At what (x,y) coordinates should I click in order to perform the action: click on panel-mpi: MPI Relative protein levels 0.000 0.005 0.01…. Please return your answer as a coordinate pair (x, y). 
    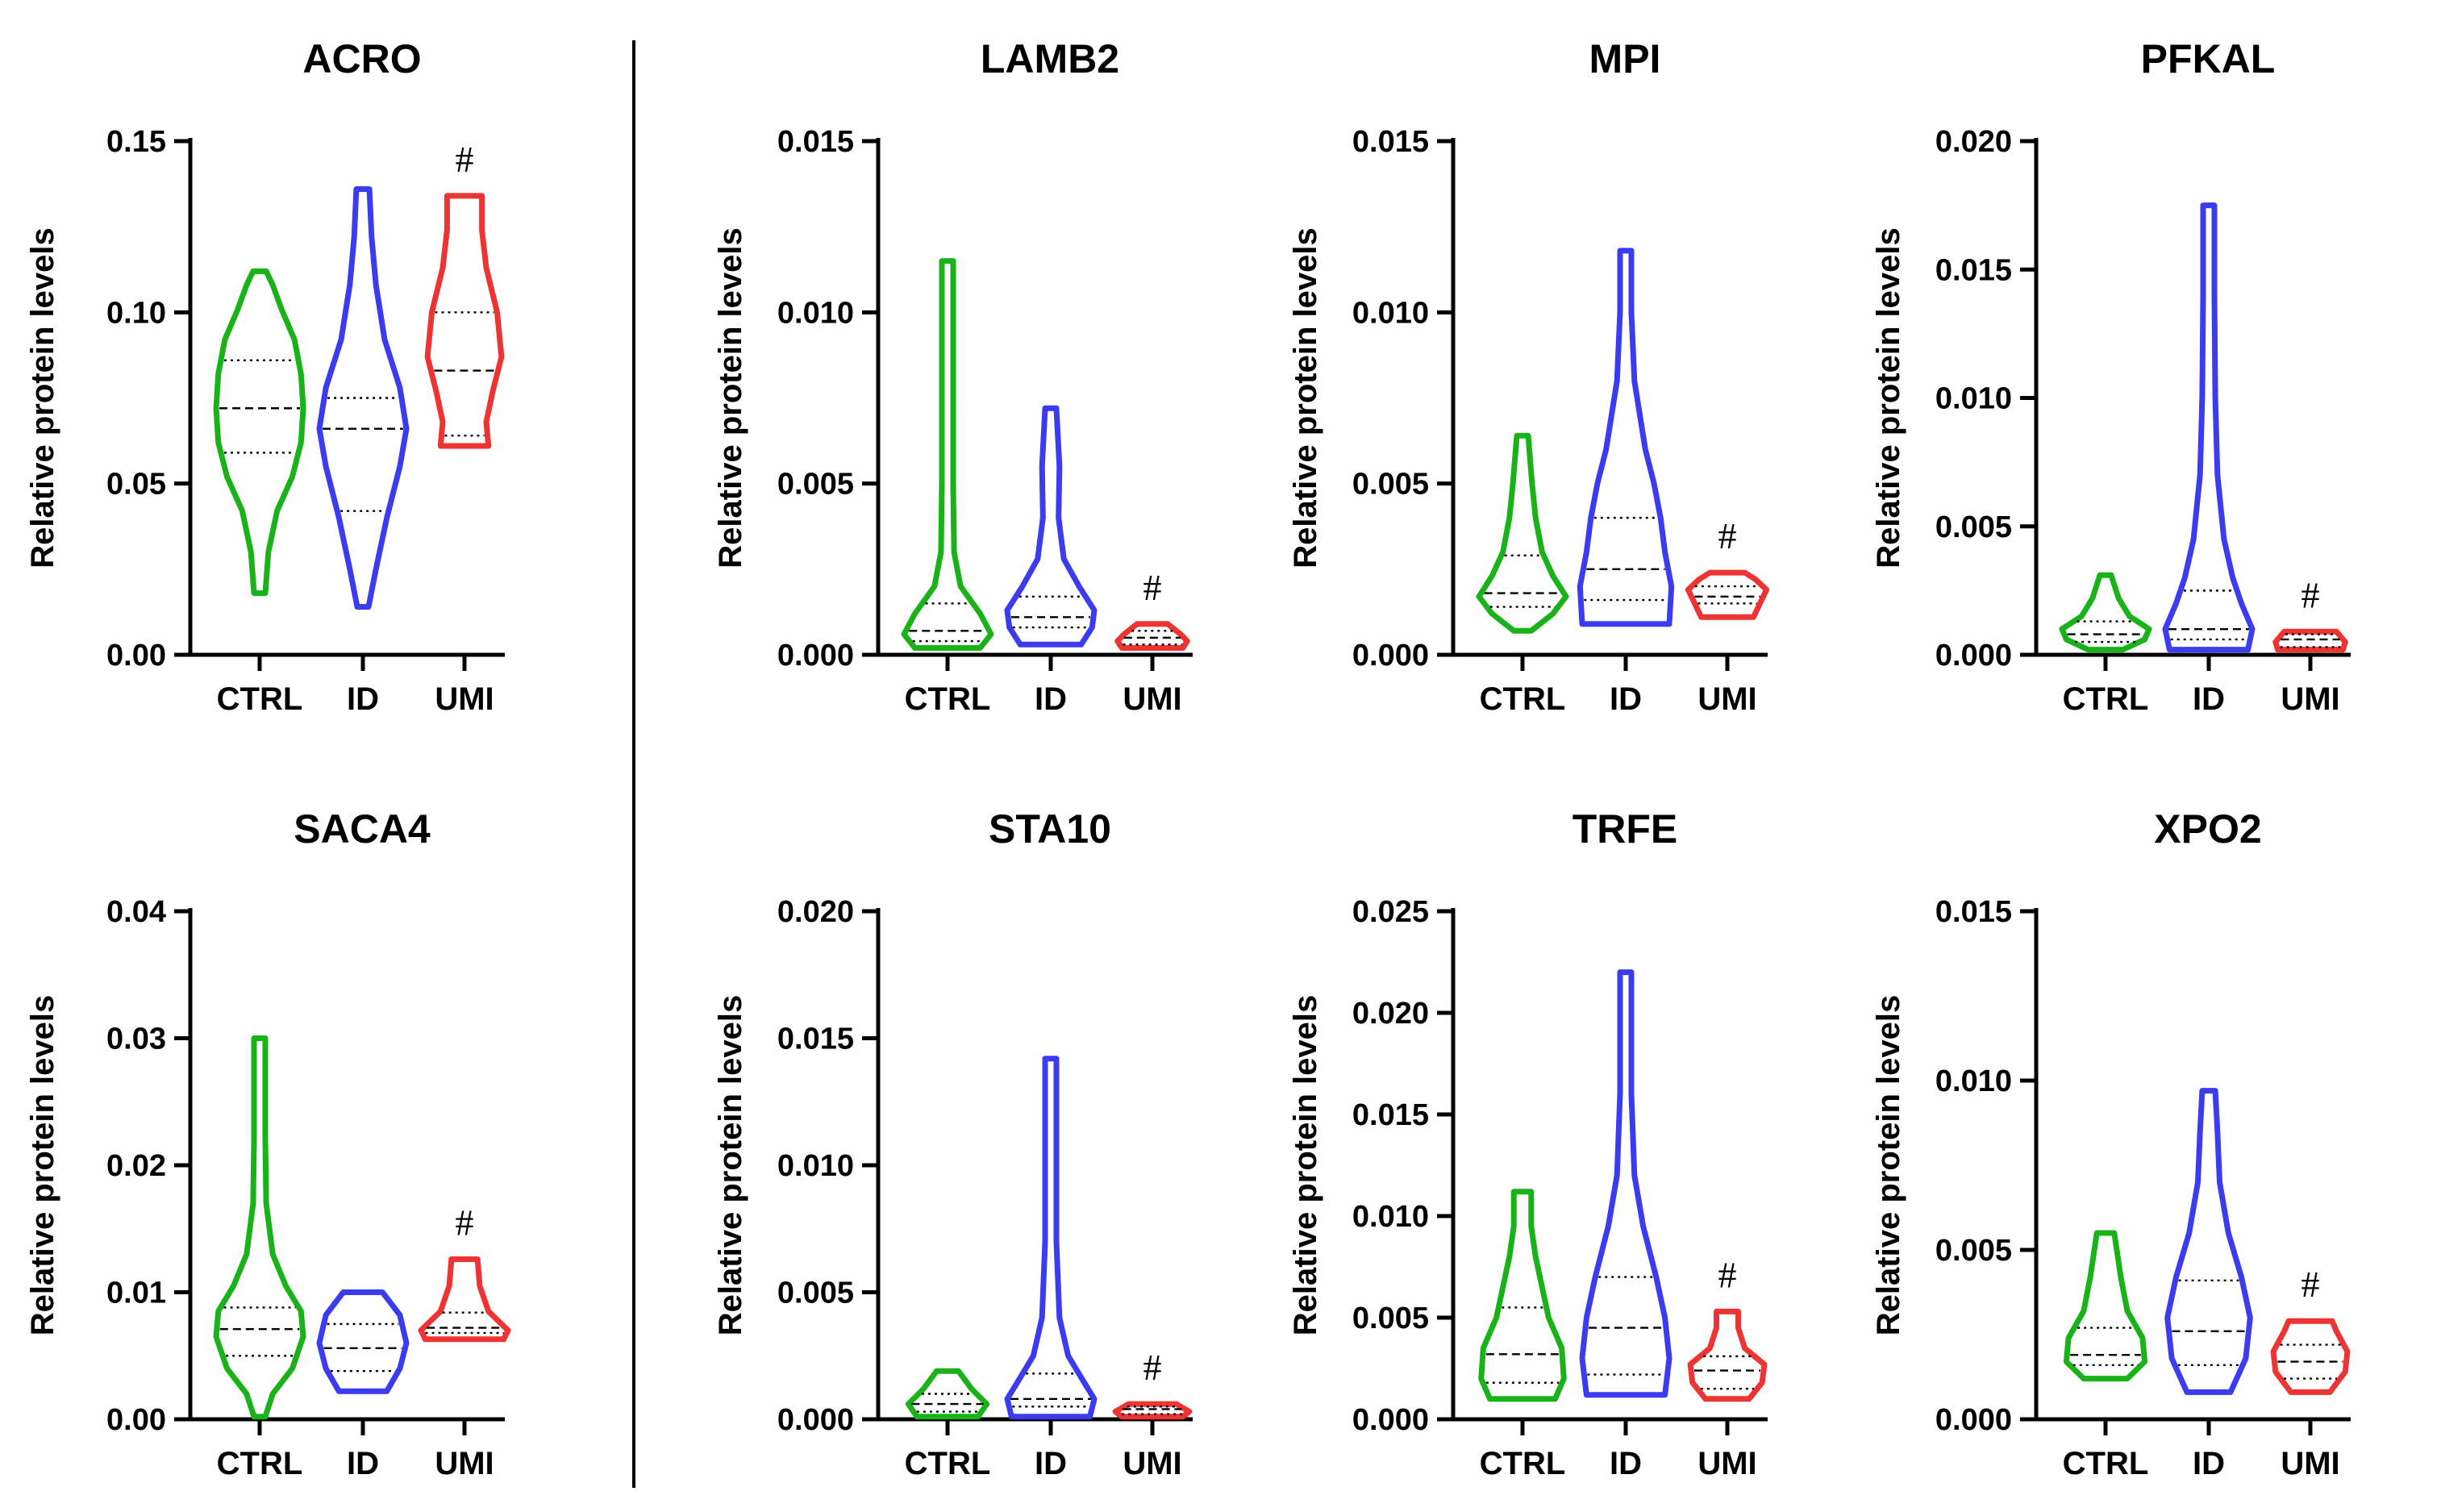
    Looking at the image, I should click on (1529, 376).